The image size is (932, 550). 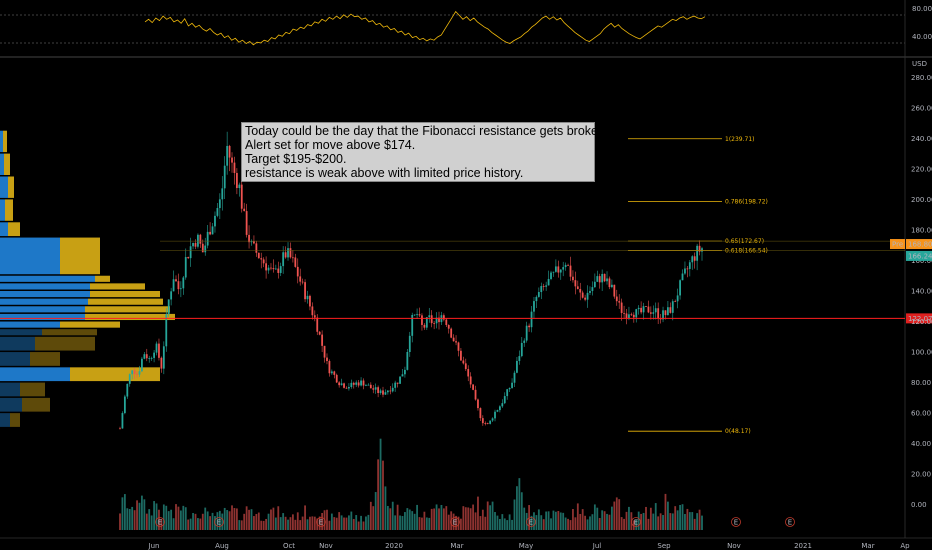 I want to click on time-axis: Jun Aug Oct Nov 2020 Mar May Jul Sep Nov 2021 Mar Ap, so click(x=529, y=546).